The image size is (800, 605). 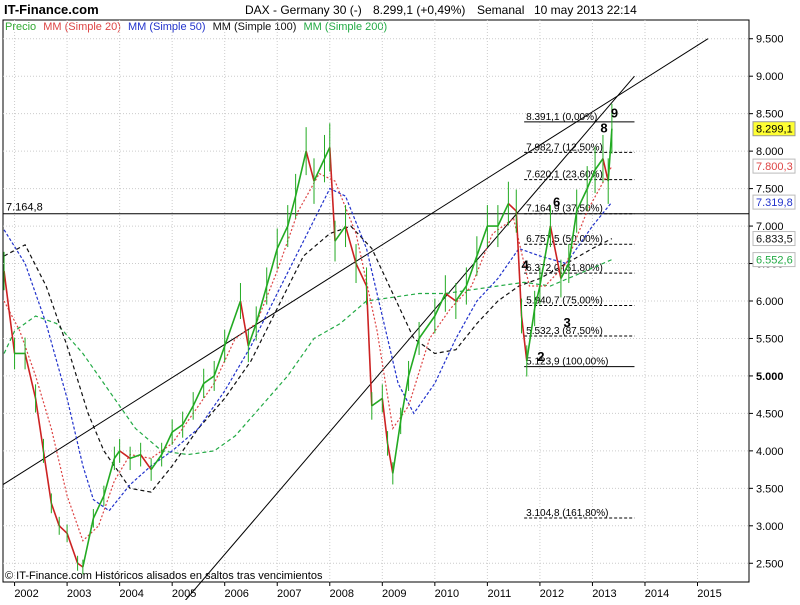 What do you see at coordinates (184, 594) in the screenshot?
I see `x-tick-label: 2005` at bounding box center [184, 594].